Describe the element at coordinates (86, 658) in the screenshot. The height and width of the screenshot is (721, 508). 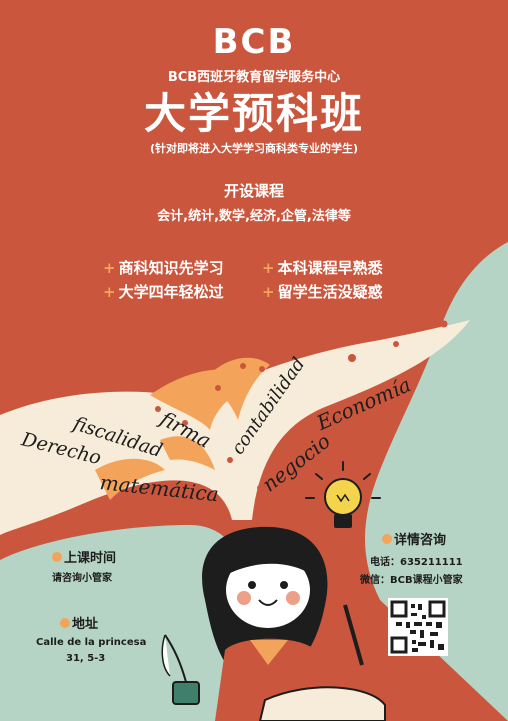
I see `address-line2: 31, 5-3` at that location.